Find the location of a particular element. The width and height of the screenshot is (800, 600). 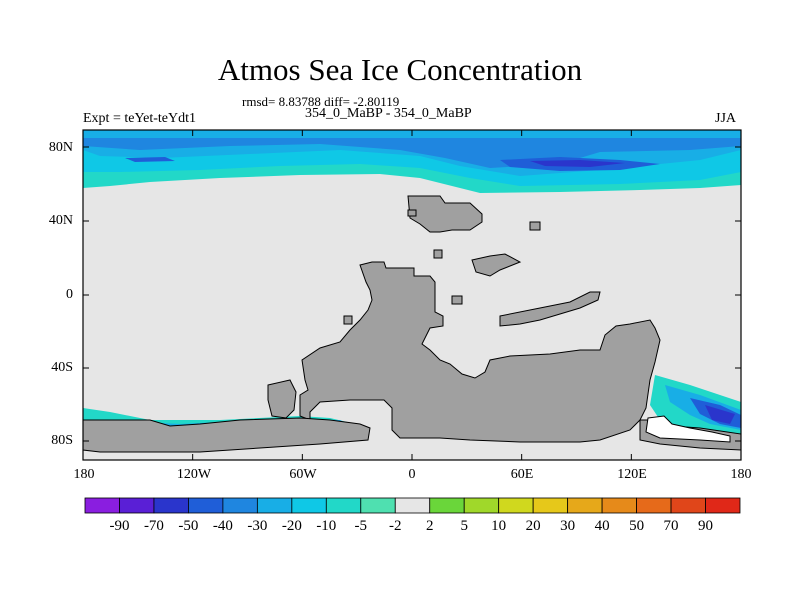

colorbar-label: -20 is located at coordinates (291, 526).